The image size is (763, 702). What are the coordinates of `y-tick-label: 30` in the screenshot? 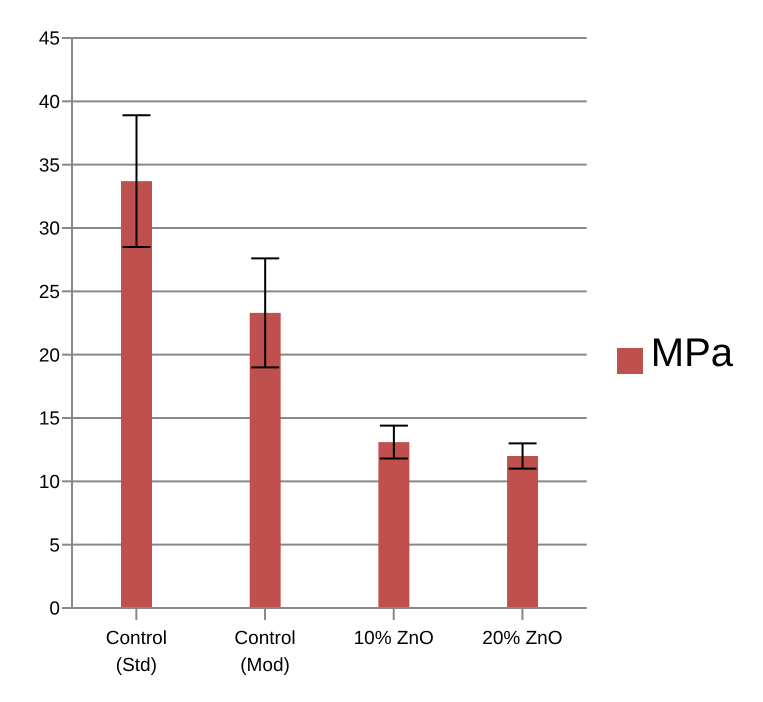 It's located at (49, 229).